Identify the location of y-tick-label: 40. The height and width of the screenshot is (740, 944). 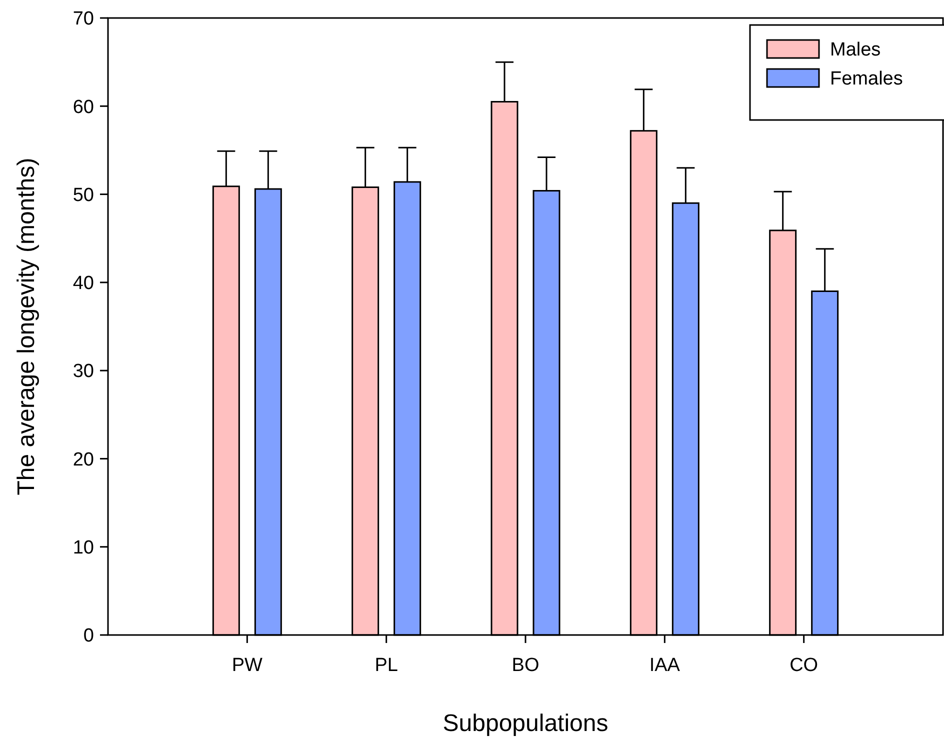
(83, 283).